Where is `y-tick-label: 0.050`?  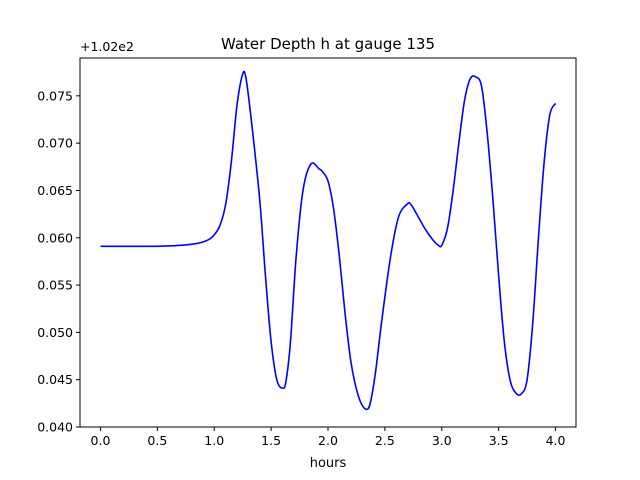
y-tick-label: 0.050 is located at coordinates (55, 332).